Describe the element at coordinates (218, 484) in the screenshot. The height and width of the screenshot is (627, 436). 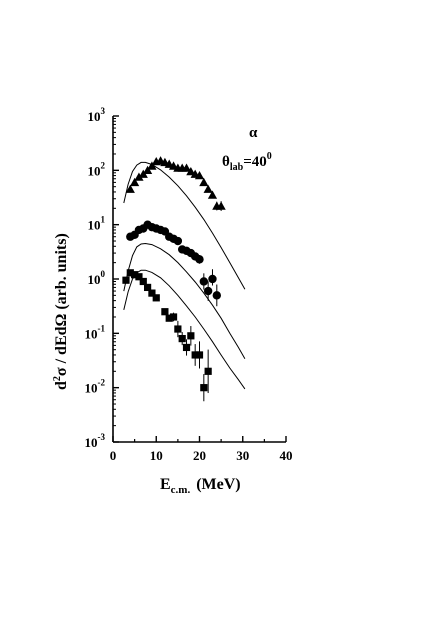
I see `x-axis-title-unit: (MeV)` at that location.